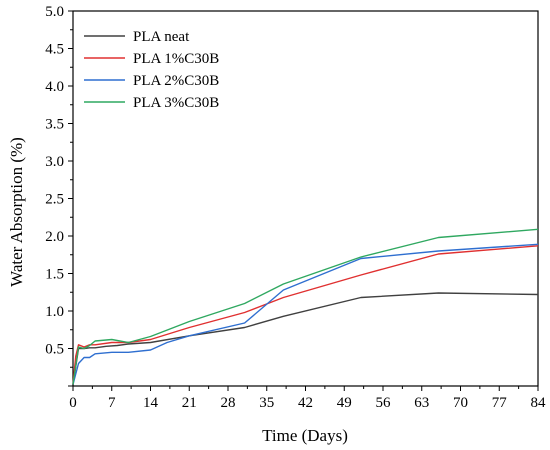  What do you see at coordinates (16, 212) in the screenshot?
I see `y-axis-title: Water Absorption (%)` at bounding box center [16, 212].